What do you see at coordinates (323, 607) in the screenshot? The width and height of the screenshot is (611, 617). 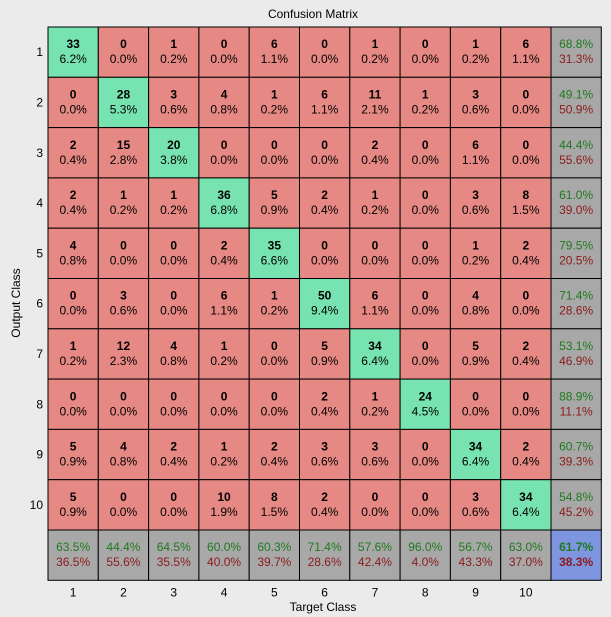 I see `x-axis-label: Target Class` at bounding box center [323, 607].